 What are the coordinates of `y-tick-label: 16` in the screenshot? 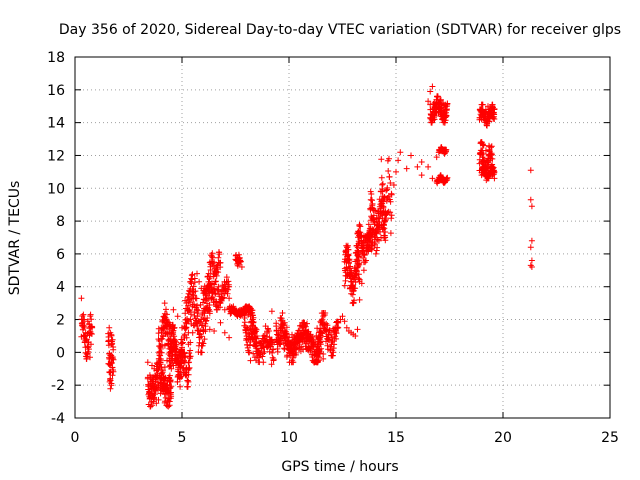 It's located at (56, 91).